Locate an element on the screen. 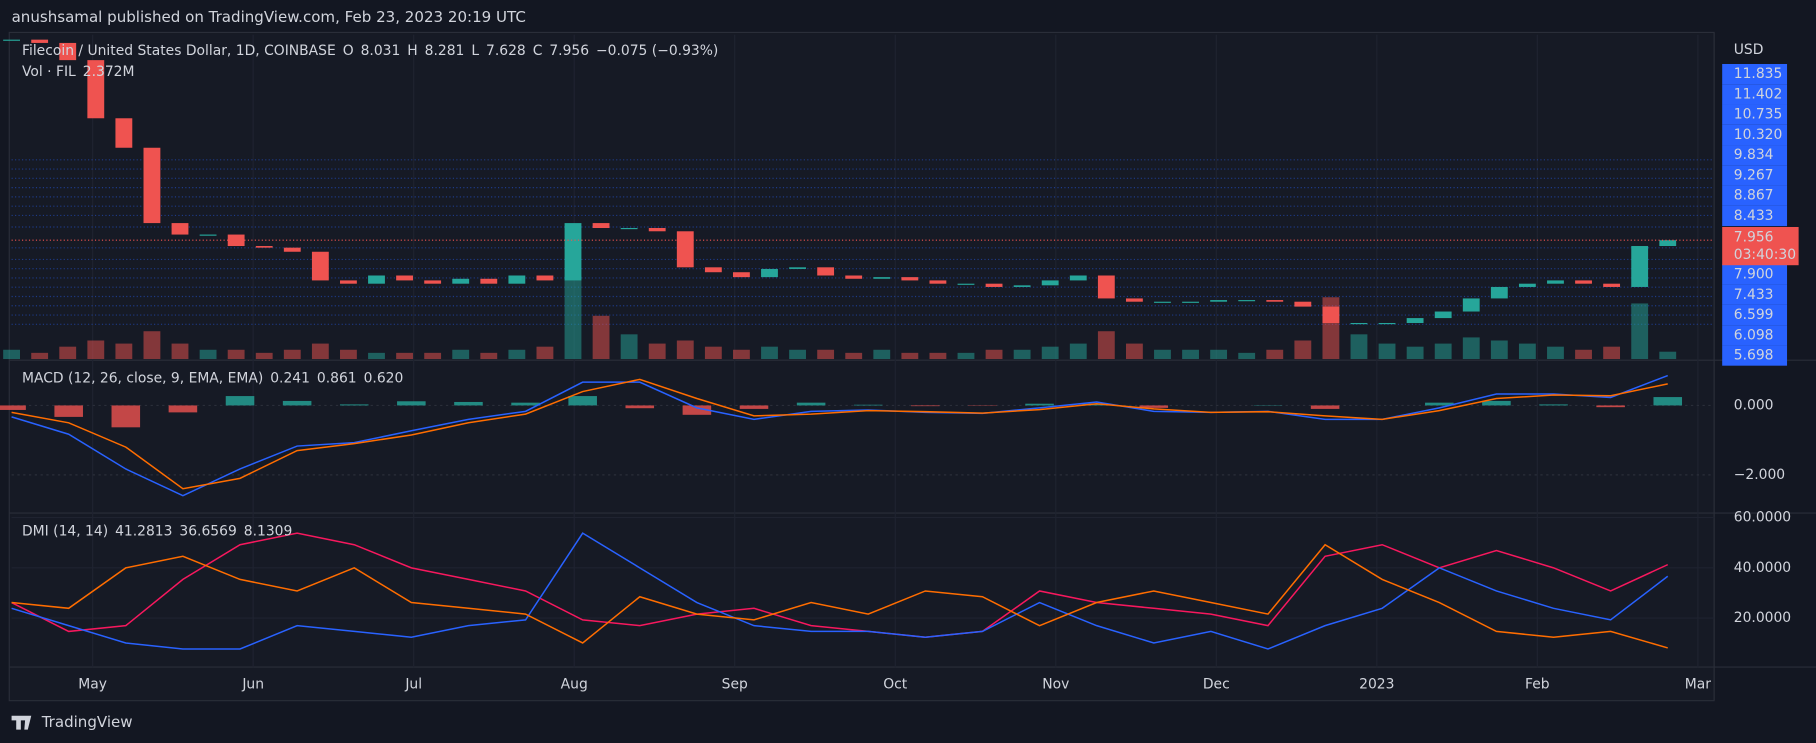 This screenshot has height=743, width=1816. x-tick-label: Jun is located at coordinates (252, 684).